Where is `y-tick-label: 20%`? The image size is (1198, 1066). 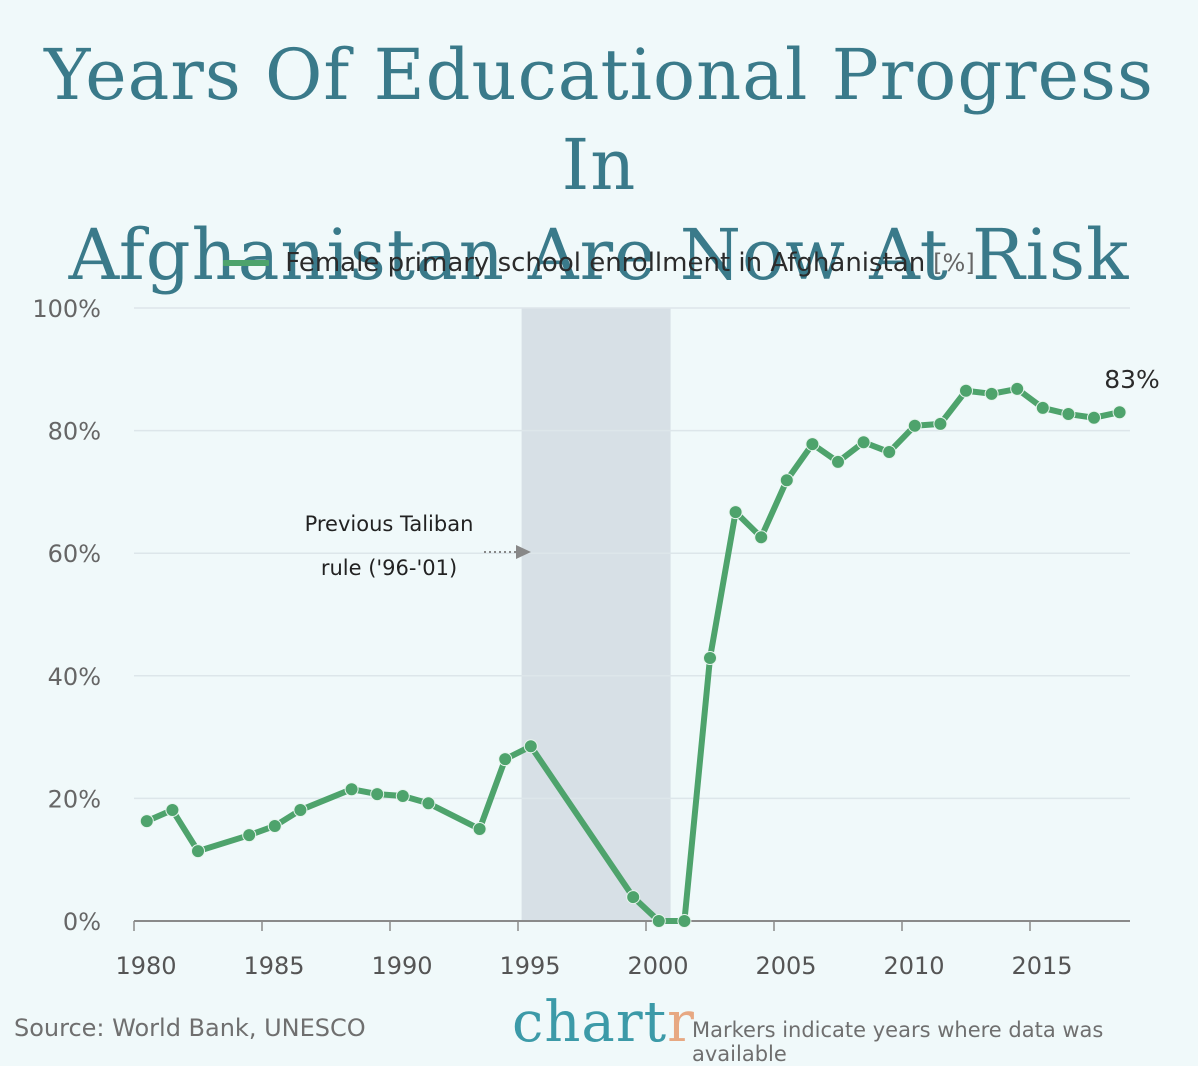 y-tick-label: 20% is located at coordinates (74, 799).